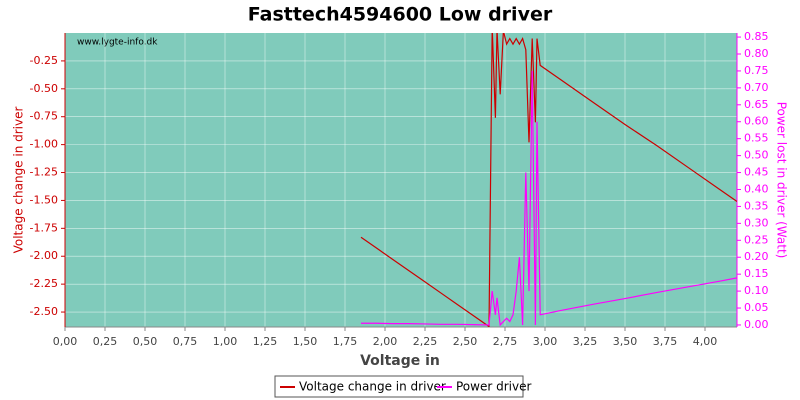  I want to click on y2-tick-label: 0.35, so click(756, 205).